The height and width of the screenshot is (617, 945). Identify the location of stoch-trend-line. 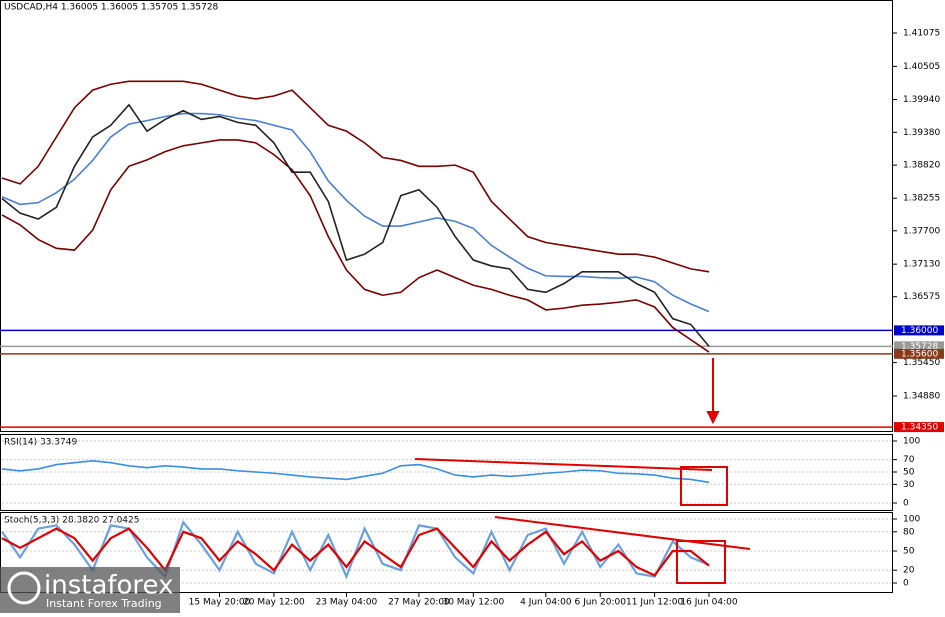
(622, 533).